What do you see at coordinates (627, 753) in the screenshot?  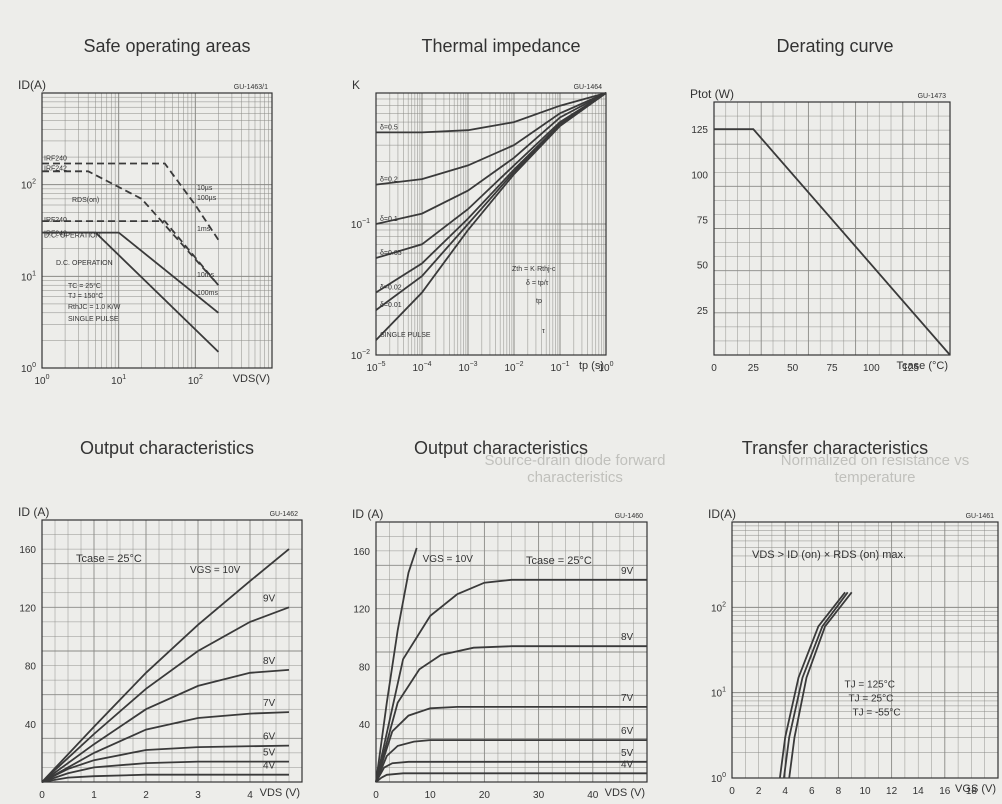 I see `series-label: 5V` at bounding box center [627, 753].